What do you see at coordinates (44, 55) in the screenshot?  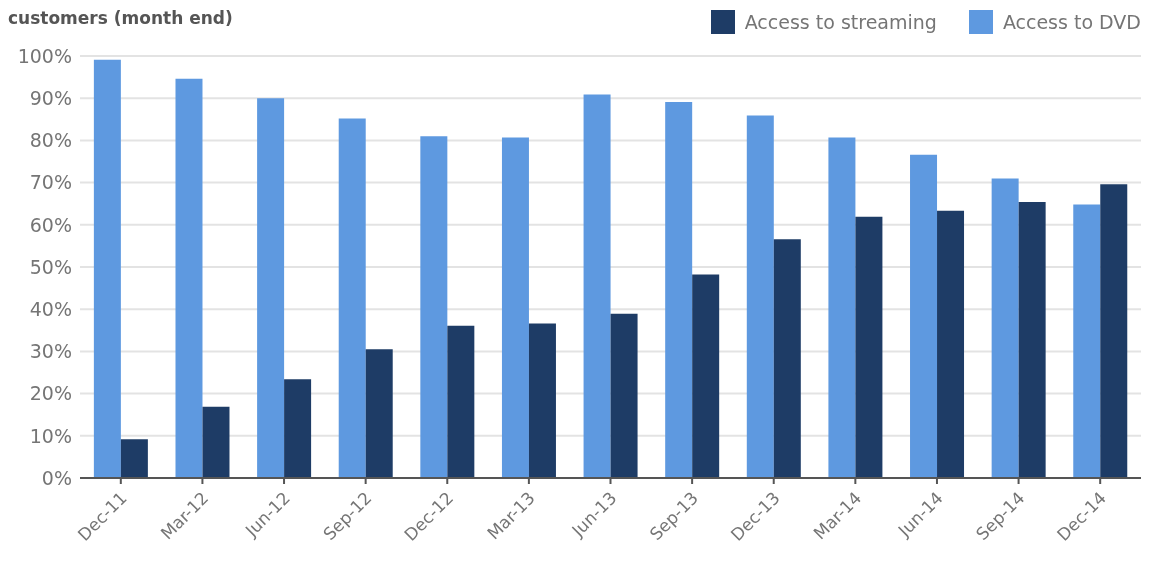 I see `y-tick-label: 100%` at bounding box center [44, 55].